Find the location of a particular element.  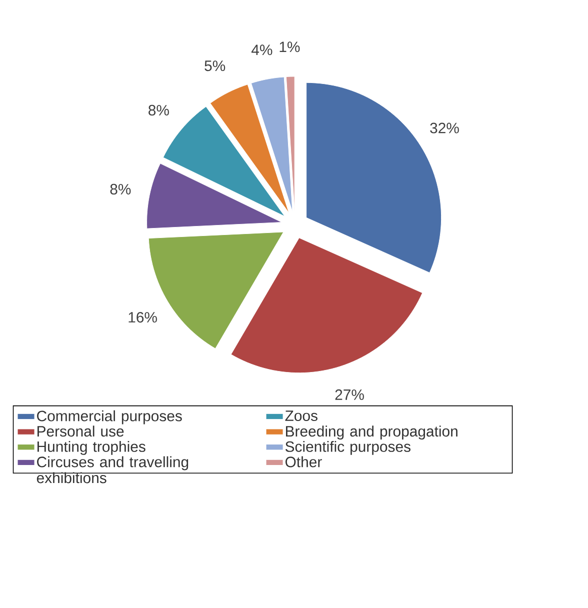

legend-label: Breeding and propagation is located at coordinates (372, 433).